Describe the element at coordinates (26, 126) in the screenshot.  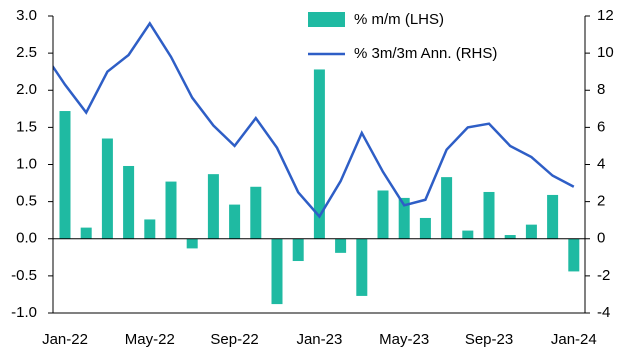
I see `y-tick-label: 1.5` at that location.